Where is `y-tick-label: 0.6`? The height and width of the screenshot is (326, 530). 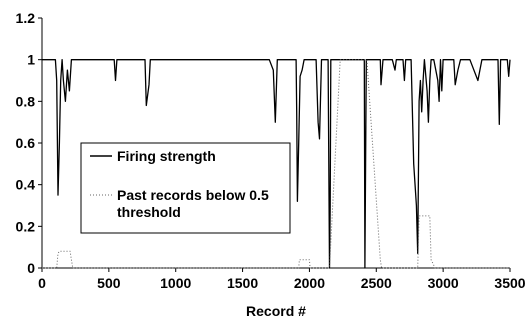
y-tick-label: 0.6 is located at coordinates (26, 143).